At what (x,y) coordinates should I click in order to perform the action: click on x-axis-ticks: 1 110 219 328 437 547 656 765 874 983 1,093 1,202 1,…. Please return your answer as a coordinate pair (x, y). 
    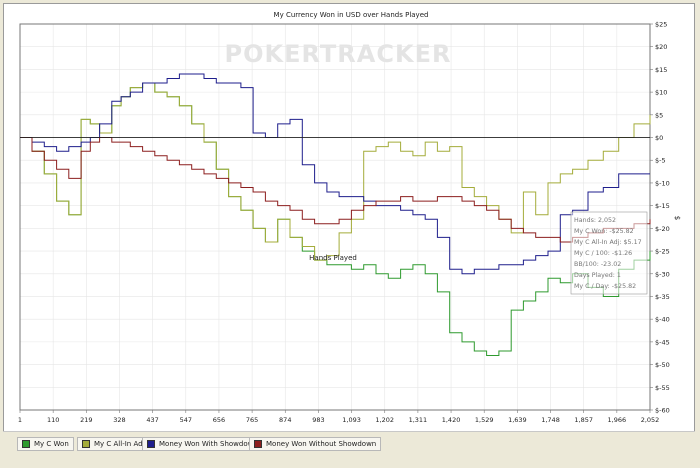
    Looking at the image, I should click on (338, 417).